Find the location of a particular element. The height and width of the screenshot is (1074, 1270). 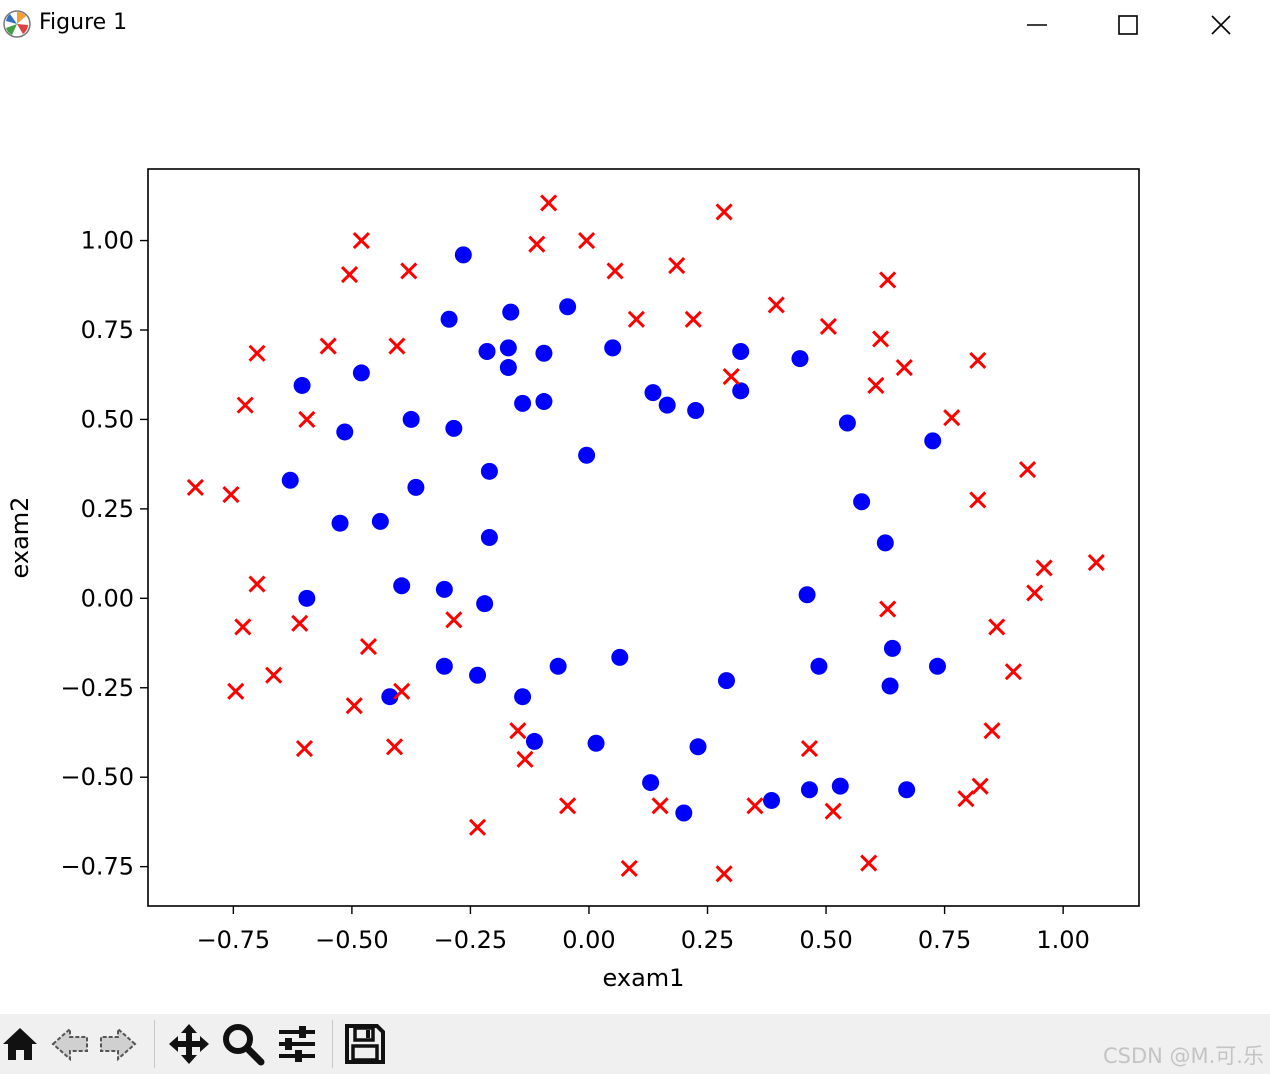

save-icon is located at coordinates (365, 1044).